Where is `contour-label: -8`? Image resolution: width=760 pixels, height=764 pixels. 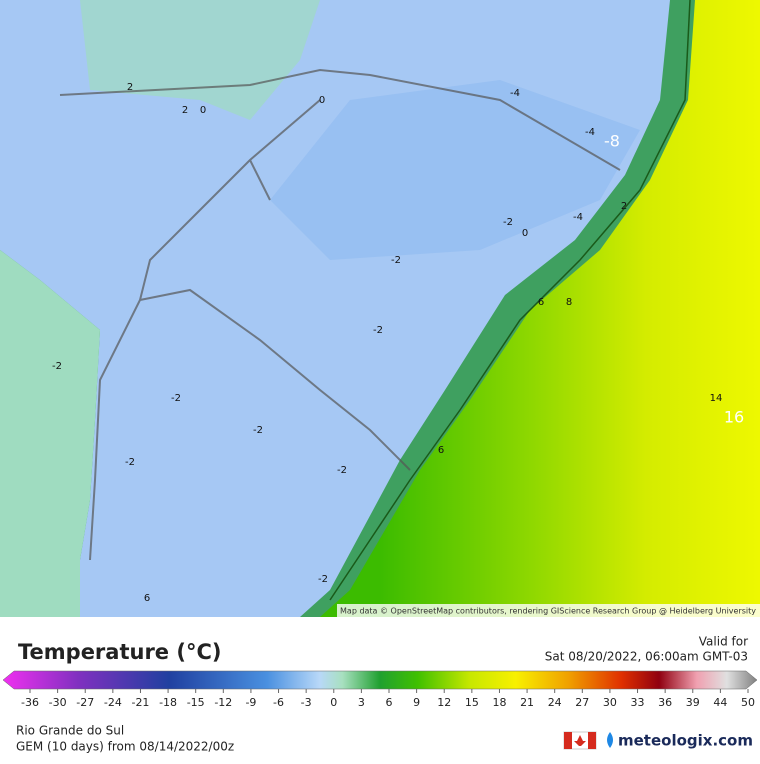 contour-label: -8 is located at coordinates (612, 141).